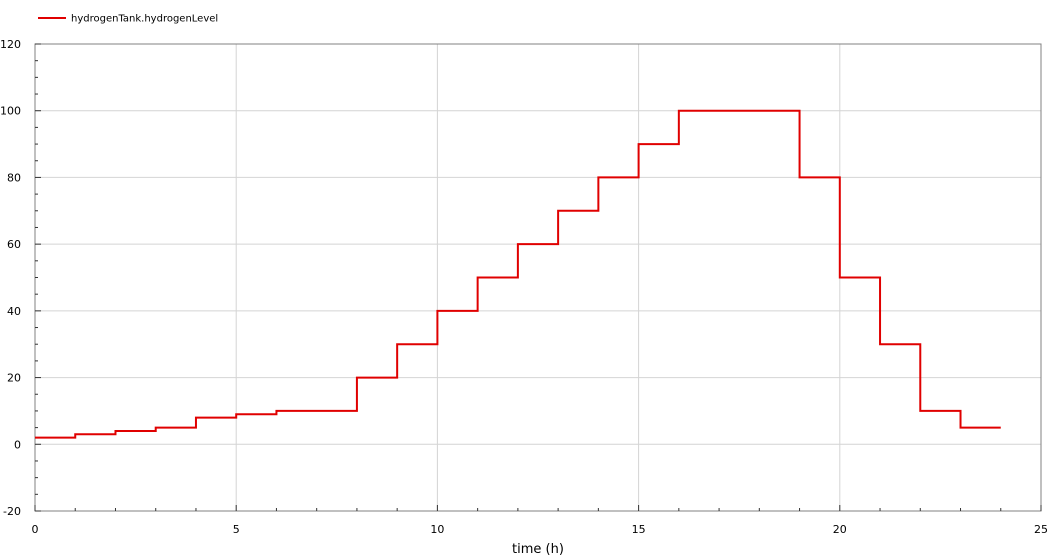 The height and width of the screenshot is (556, 1047). Describe the element at coordinates (14, 177) in the screenshot. I see `y-tick-label: 80` at that location.